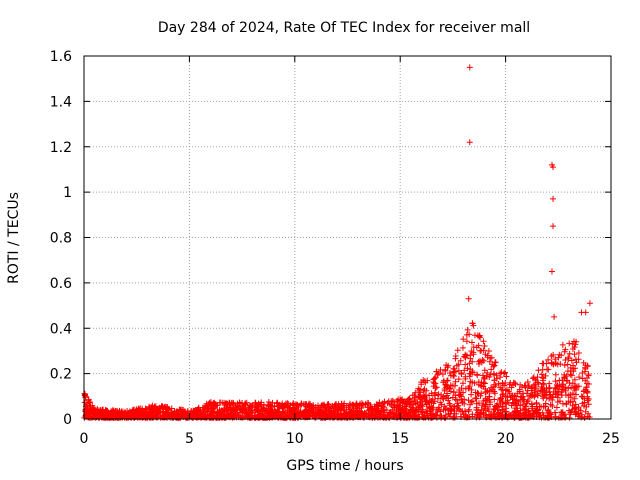  What do you see at coordinates (61, 375) in the screenshot?
I see `y-tick-label: 0.2` at bounding box center [61, 375].